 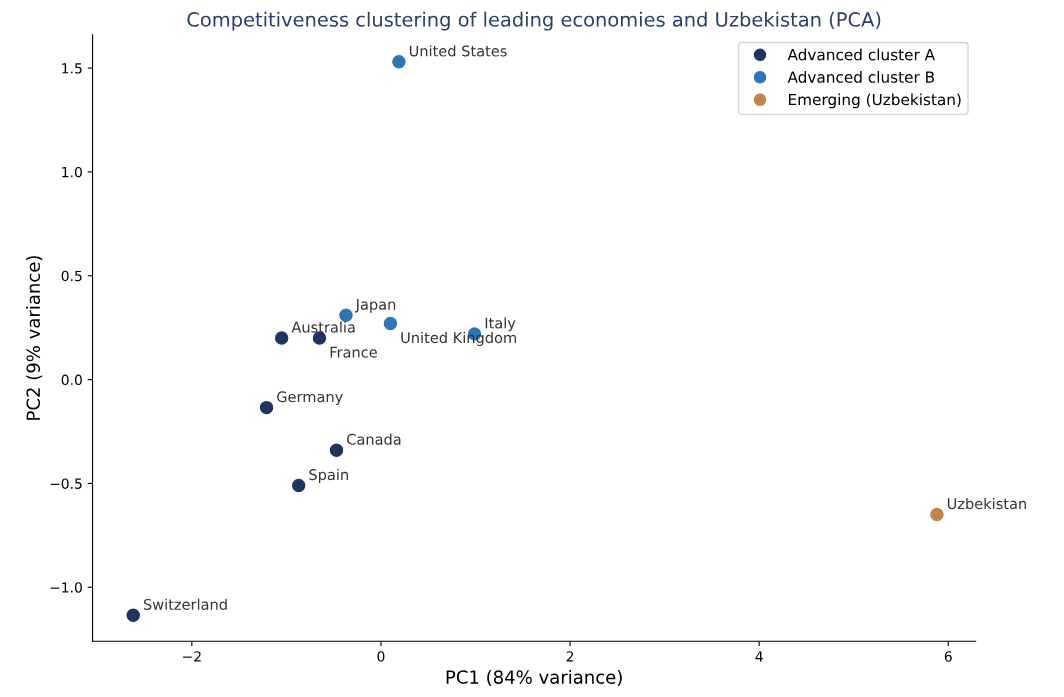 I want to click on chart-title: Competitiveness clustering of leading economies and Uzbekistan (PCA), so click(x=534, y=21).